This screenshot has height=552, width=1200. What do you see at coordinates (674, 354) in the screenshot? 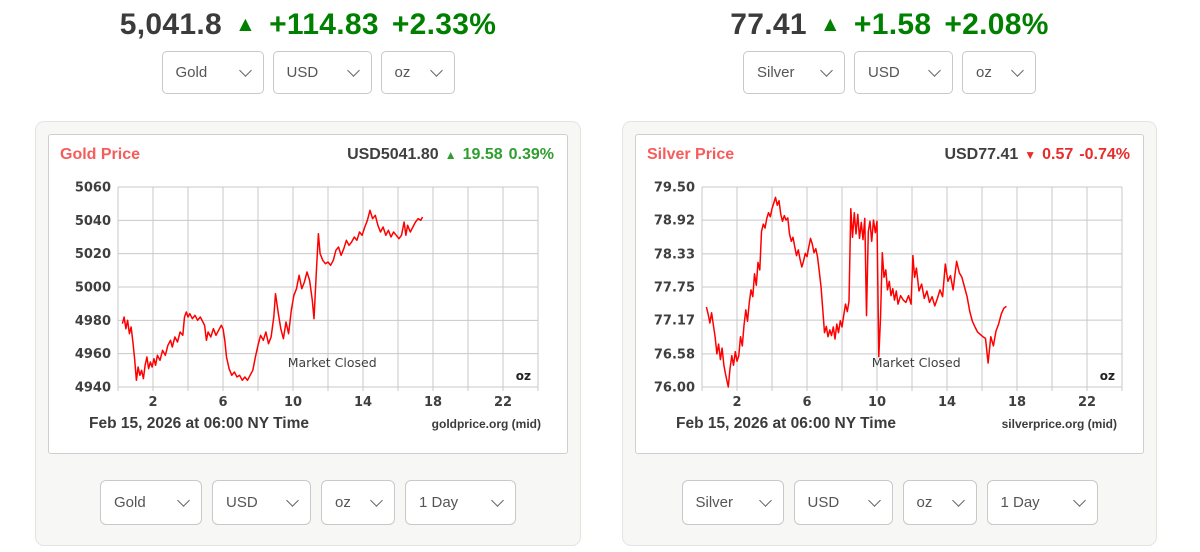
I see `svg-text: 76.58` at bounding box center [674, 354].